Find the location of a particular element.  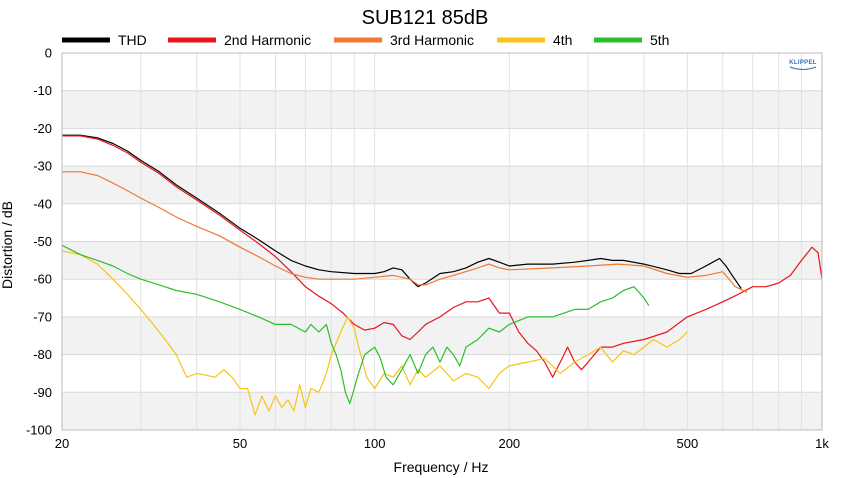

y-tick-label: -100 is located at coordinates (39, 430).